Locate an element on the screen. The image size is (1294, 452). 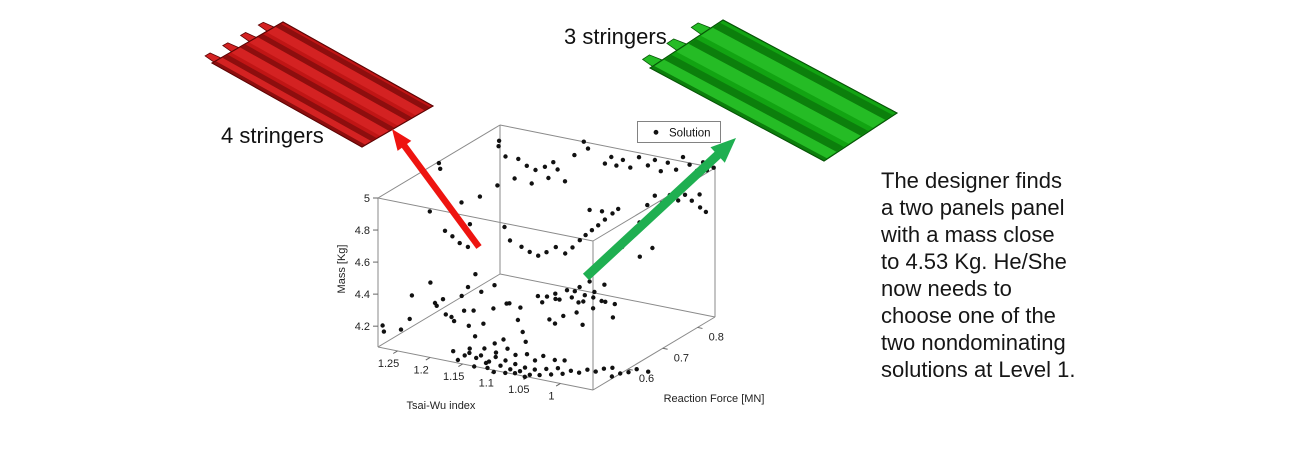
svg-text: 5 is located at coordinates (367, 199).